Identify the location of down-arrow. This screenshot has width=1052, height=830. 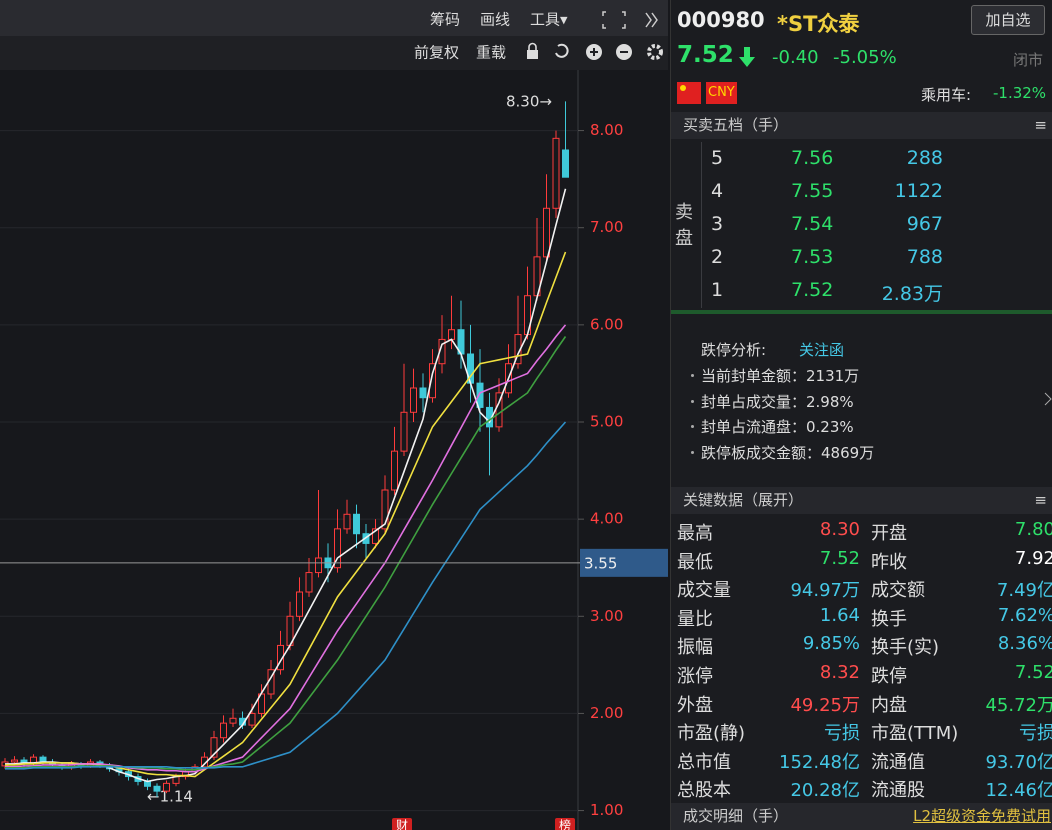
(747, 57).